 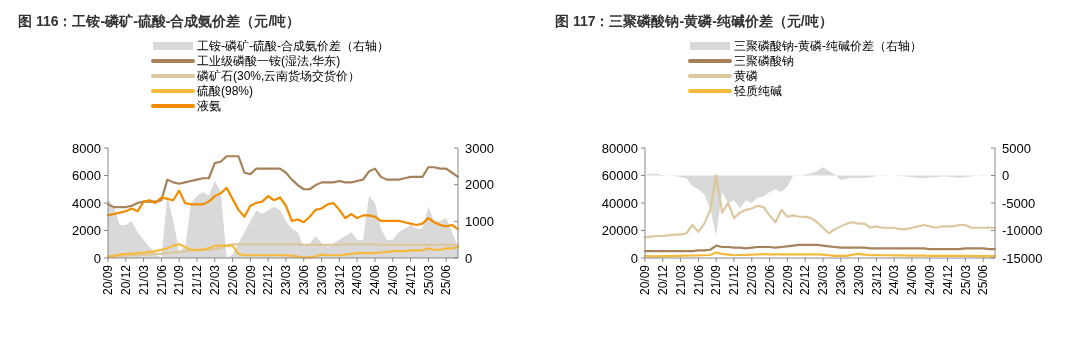 I want to click on legend-label: 液氨, so click(x=209, y=106).